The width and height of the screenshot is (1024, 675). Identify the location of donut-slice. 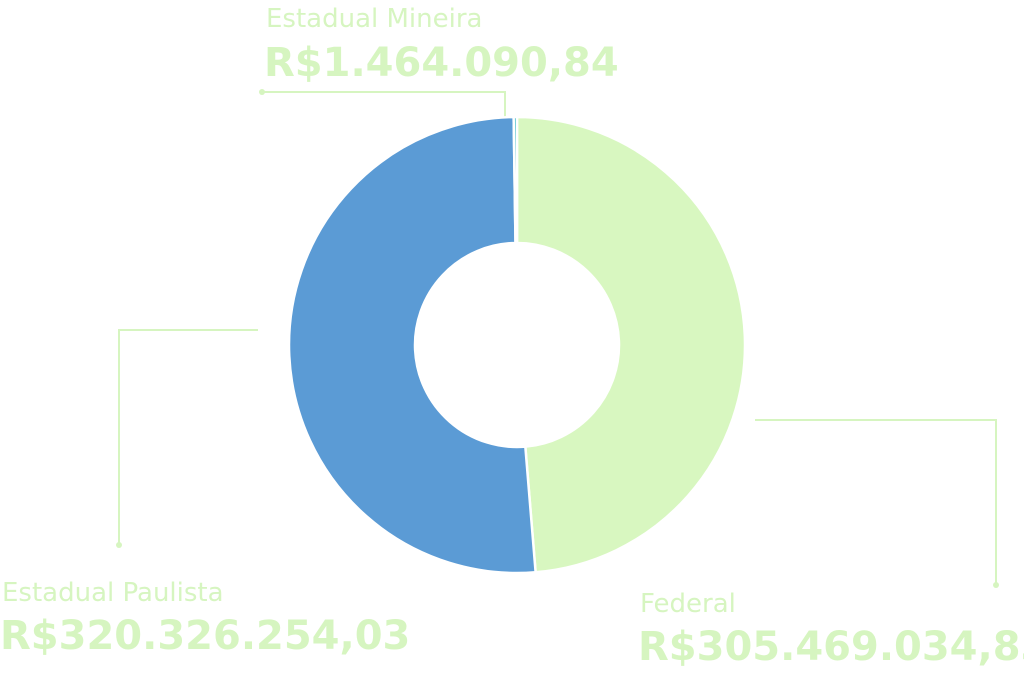
(515, 180).